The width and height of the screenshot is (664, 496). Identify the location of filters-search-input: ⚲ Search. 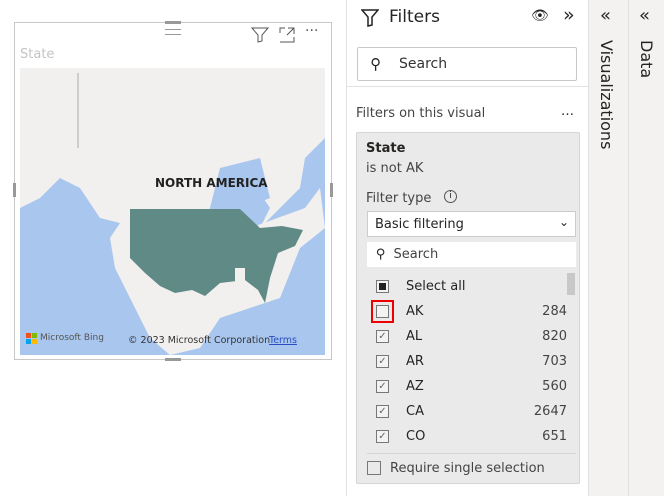
(467, 64).